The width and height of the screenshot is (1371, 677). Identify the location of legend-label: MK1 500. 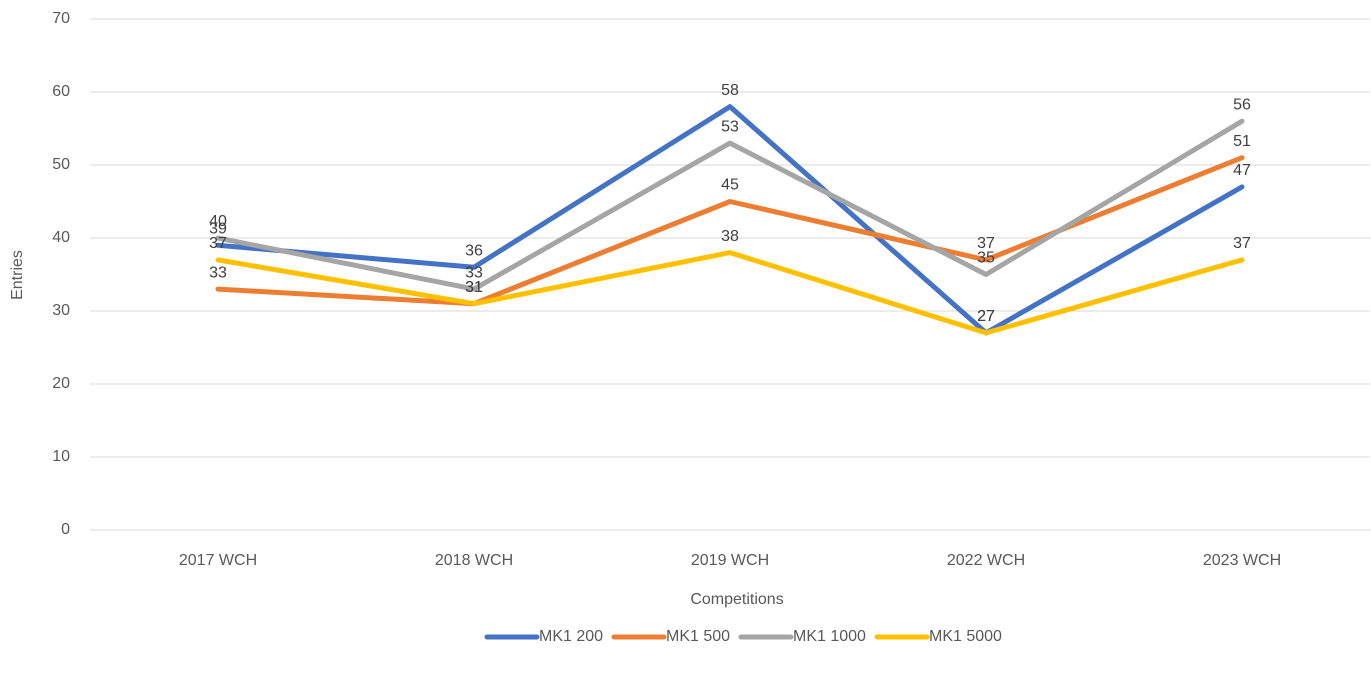
(698, 636).